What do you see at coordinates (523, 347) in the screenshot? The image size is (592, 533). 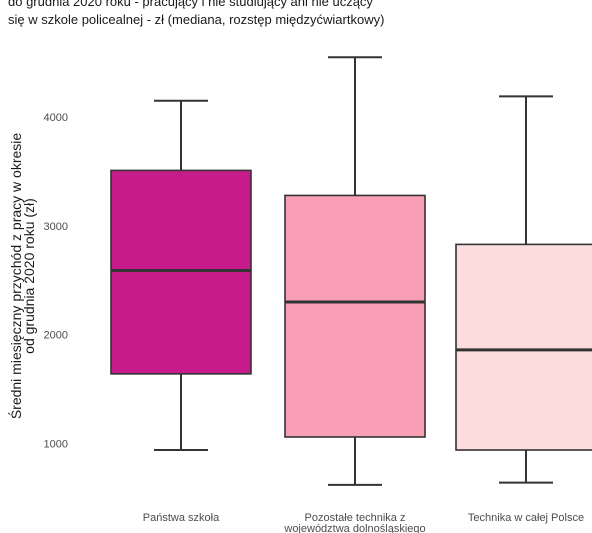 I see `box-2-iqr` at bounding box center [523, 347].